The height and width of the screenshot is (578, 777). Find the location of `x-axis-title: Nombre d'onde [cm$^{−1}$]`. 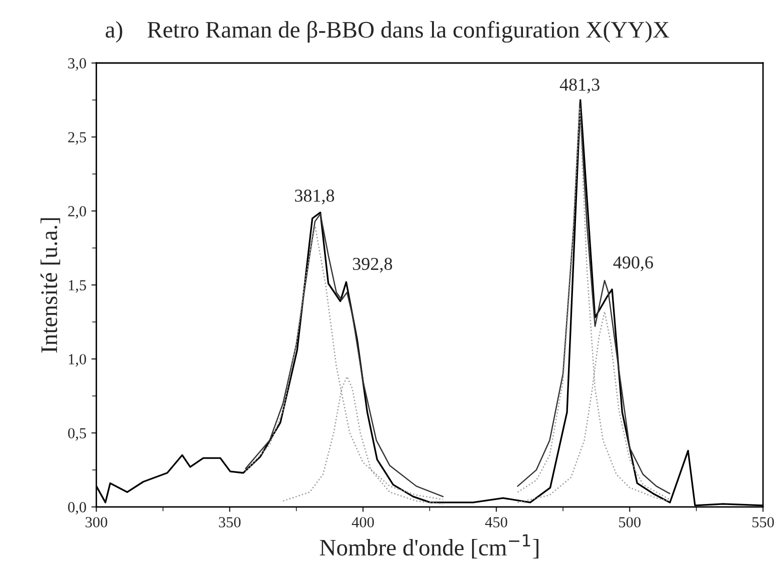

x-axis-title: Nombre d'onde [cm$^{−1}$] is located at coordinates (429, 546).